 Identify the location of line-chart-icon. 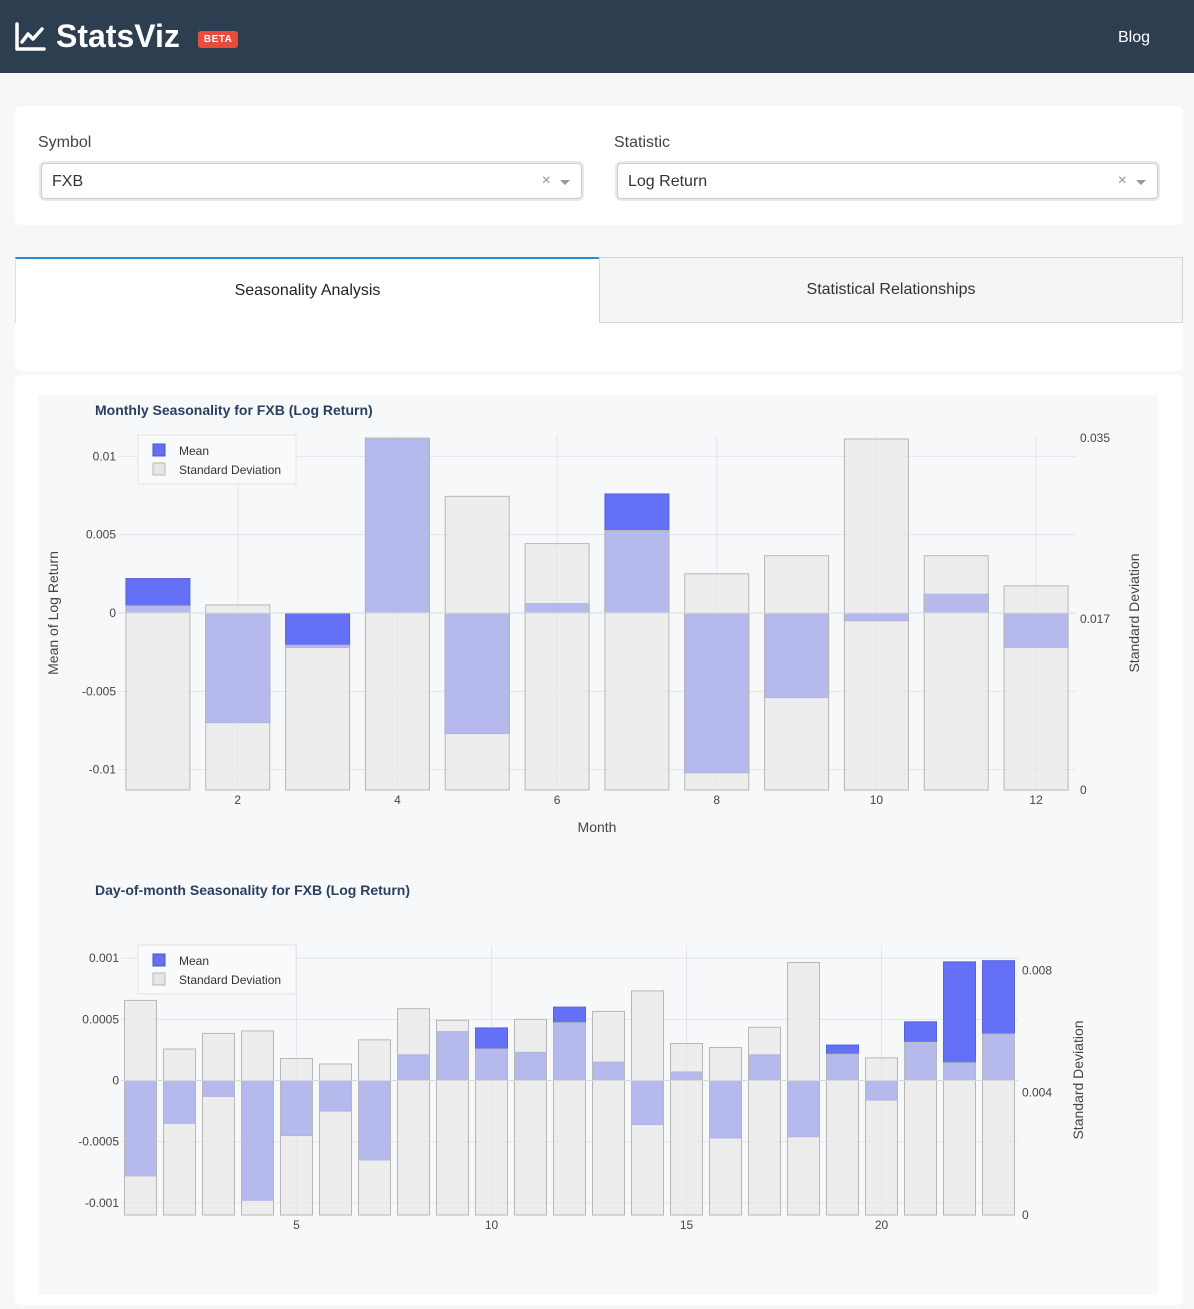
(30, 36).